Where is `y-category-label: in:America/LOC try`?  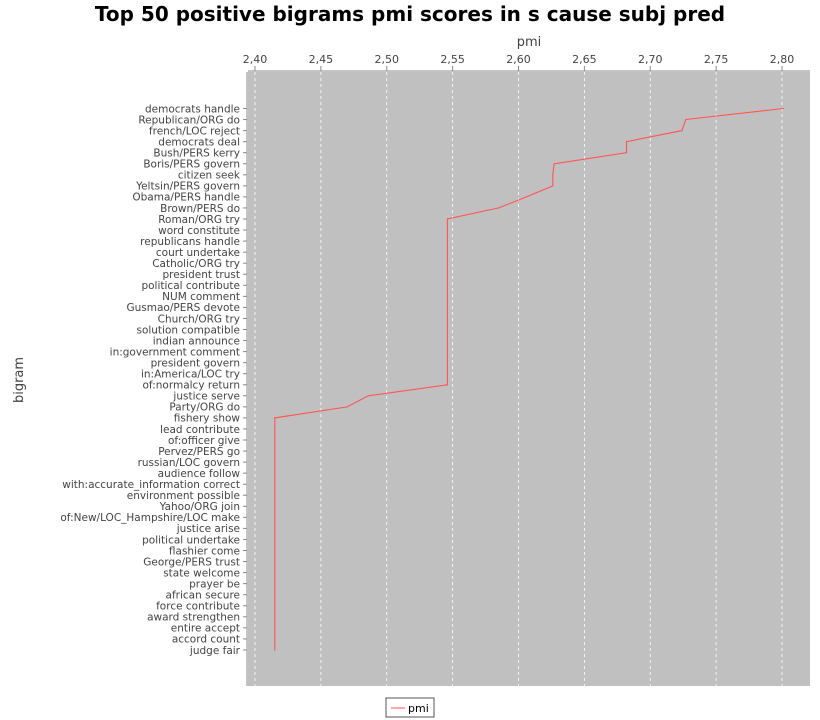
y-category-label: in:America/LOC try is located at coordinates (190, 375).